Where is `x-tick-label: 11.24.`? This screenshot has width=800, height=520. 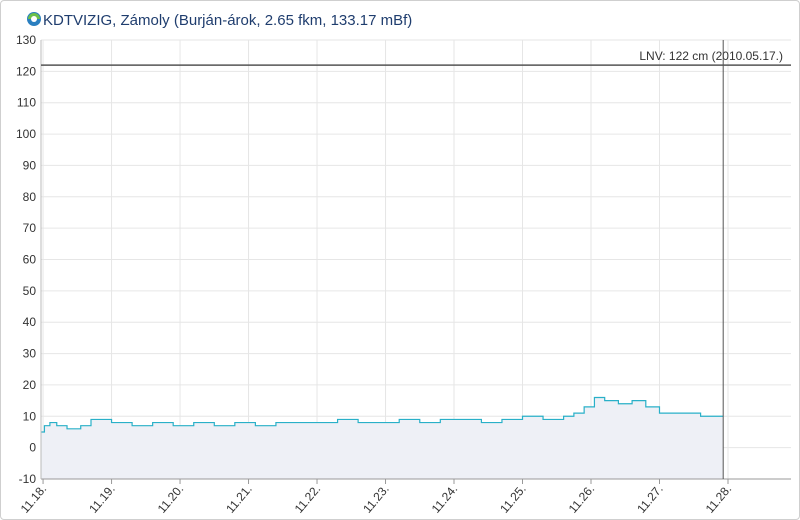
x-tick-label: 11.24. is located at coordinates (445, 499).